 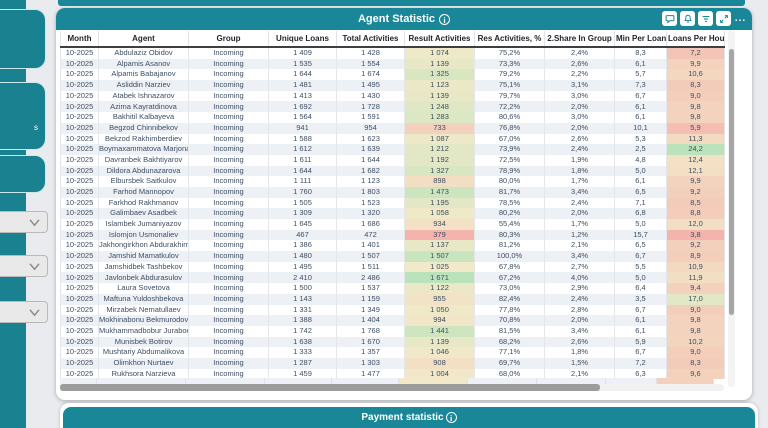 I want to click on cell-total-activities: 1 507, so click(x=370, y=256).